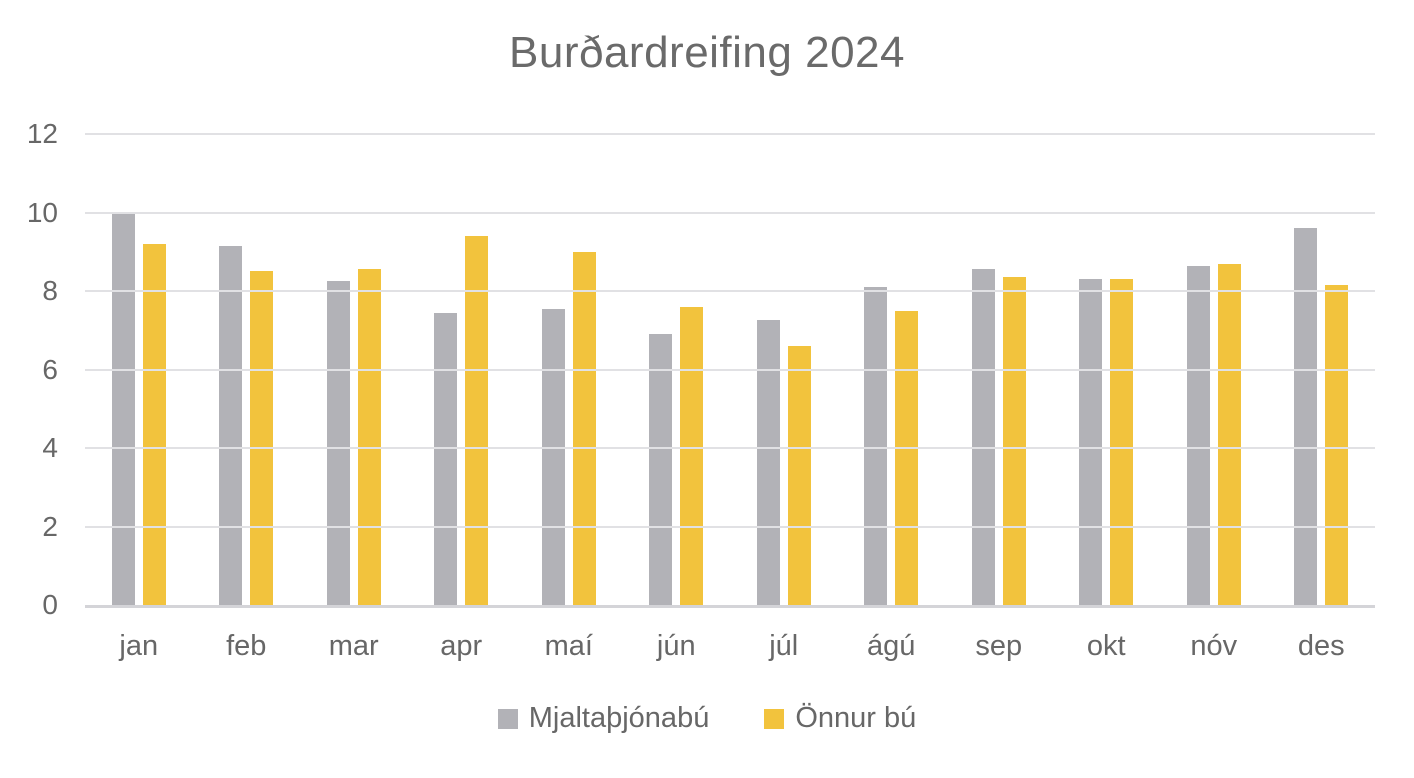  I want to click on y-tick-label: 12, so click(42, 133).